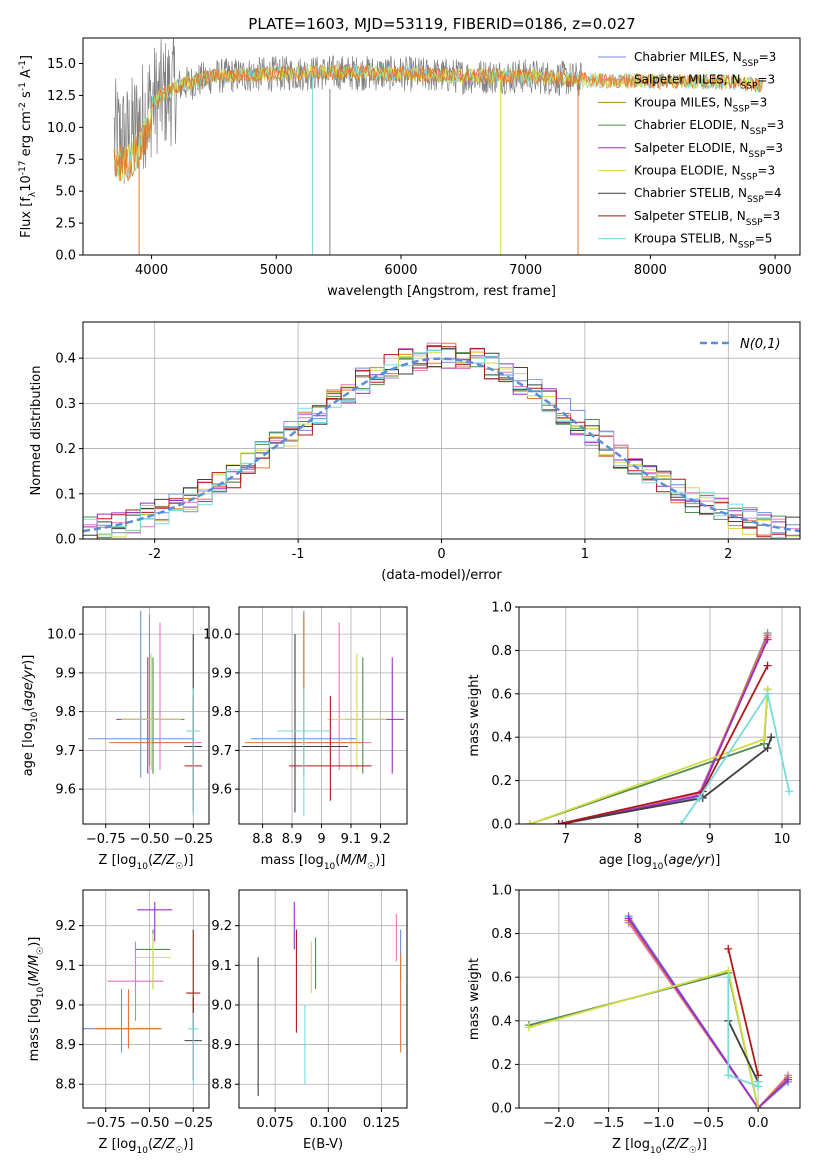 The width and height of the screenshot is (819, 1170). What do you see at coordinates (501, 825) in the screenshot?
I see `y-tick-label: 0.0` at bounding box center [501, 825].